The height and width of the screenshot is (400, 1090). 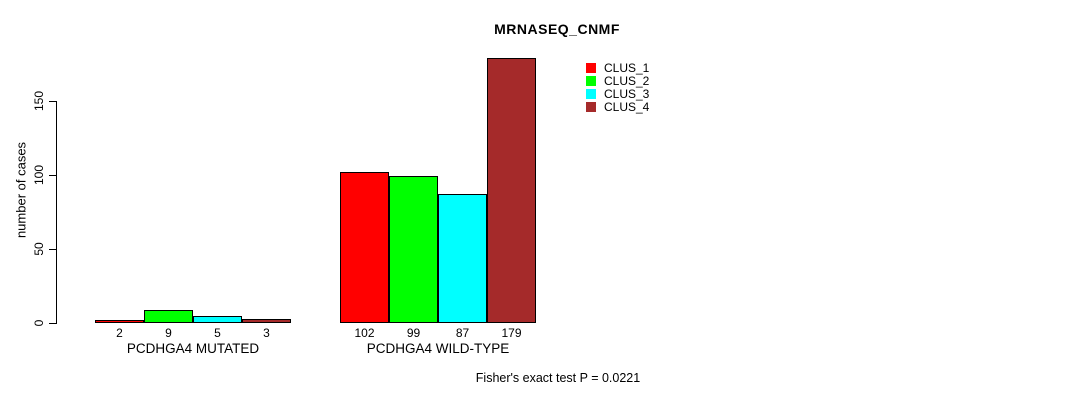 I want to click on bar-value-label: 99, so click(x=413, y=333).